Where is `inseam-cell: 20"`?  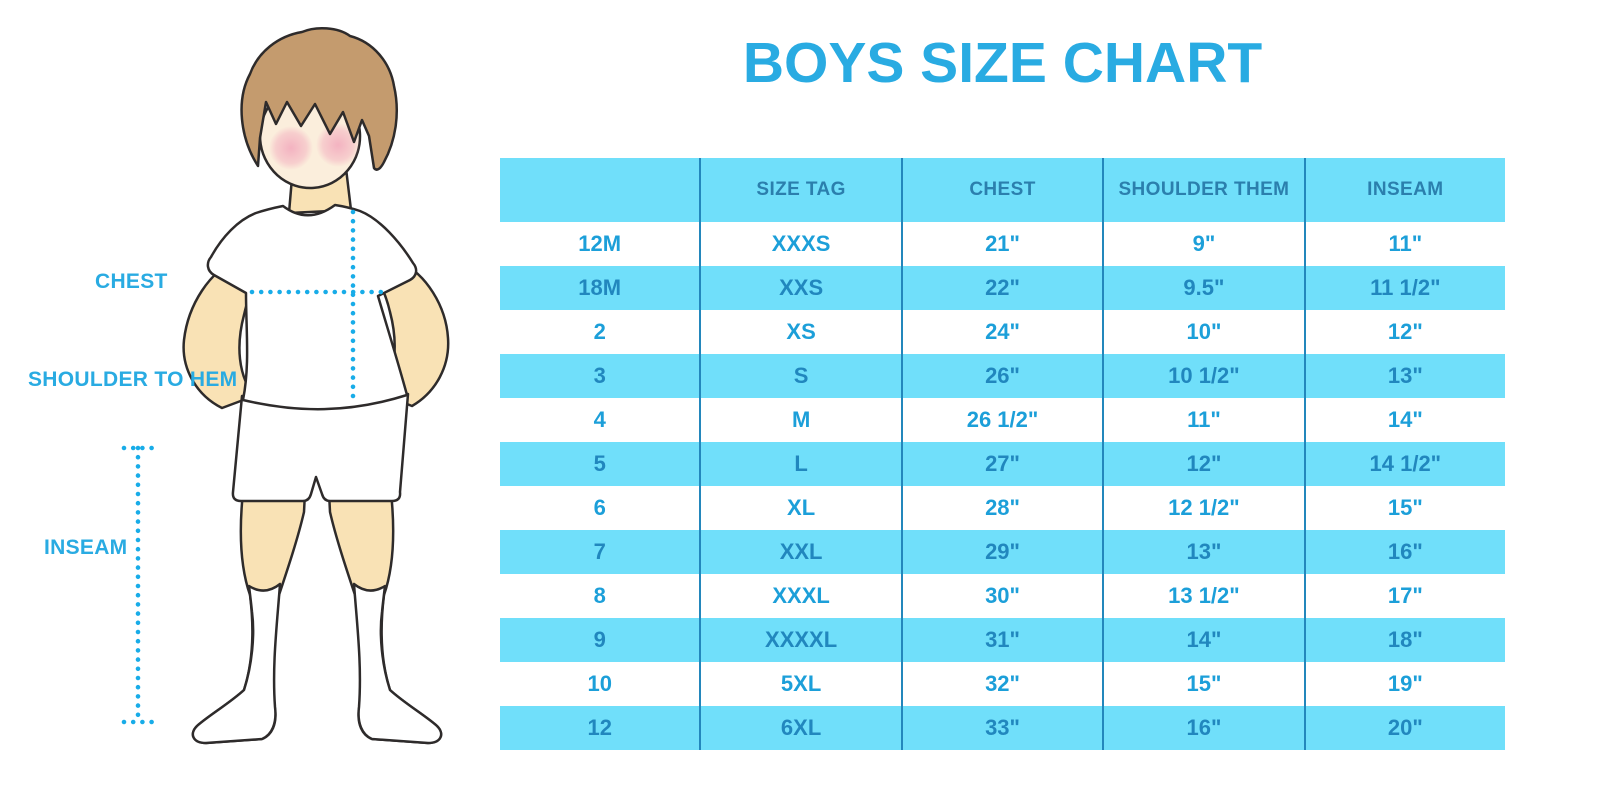
inseam-cell: 20" is located at coordinates (1404, 728).